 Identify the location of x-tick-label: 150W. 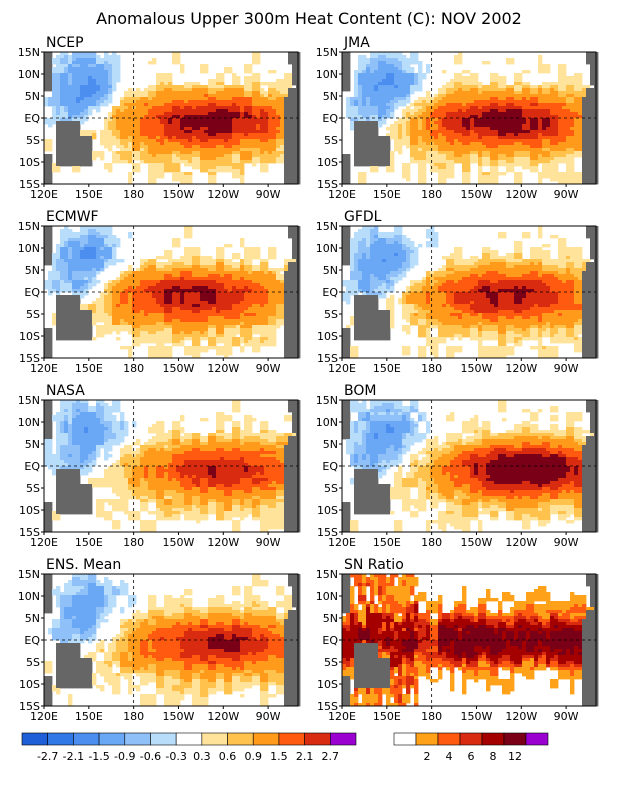
(179, 194).